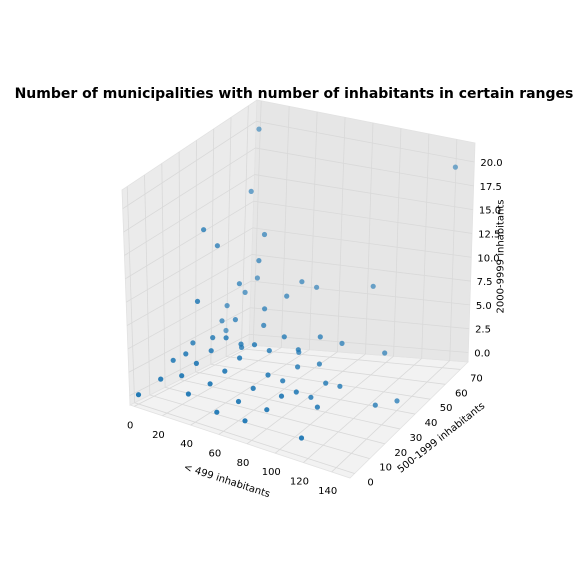 The width and height of the screenshot is (576, 576). Describe the element at coordinates (130, 425) in the screenshot. I see `x-tick-label: 0` at that location.